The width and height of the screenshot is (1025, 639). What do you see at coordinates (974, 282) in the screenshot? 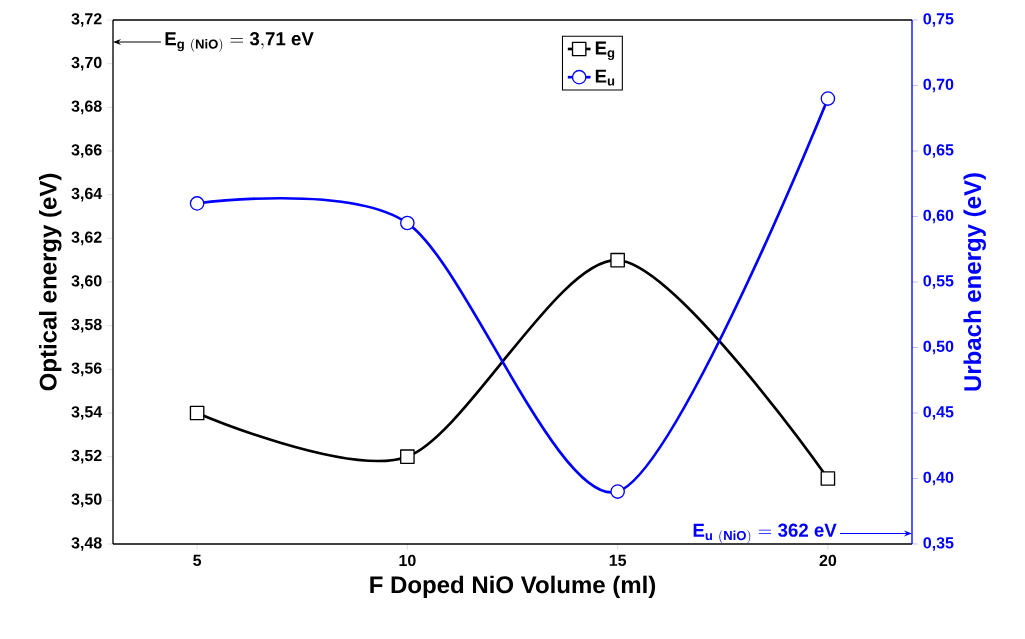
I see `y2-axis-title: Urbach energy (eV)` at bounding box center [974, 282].